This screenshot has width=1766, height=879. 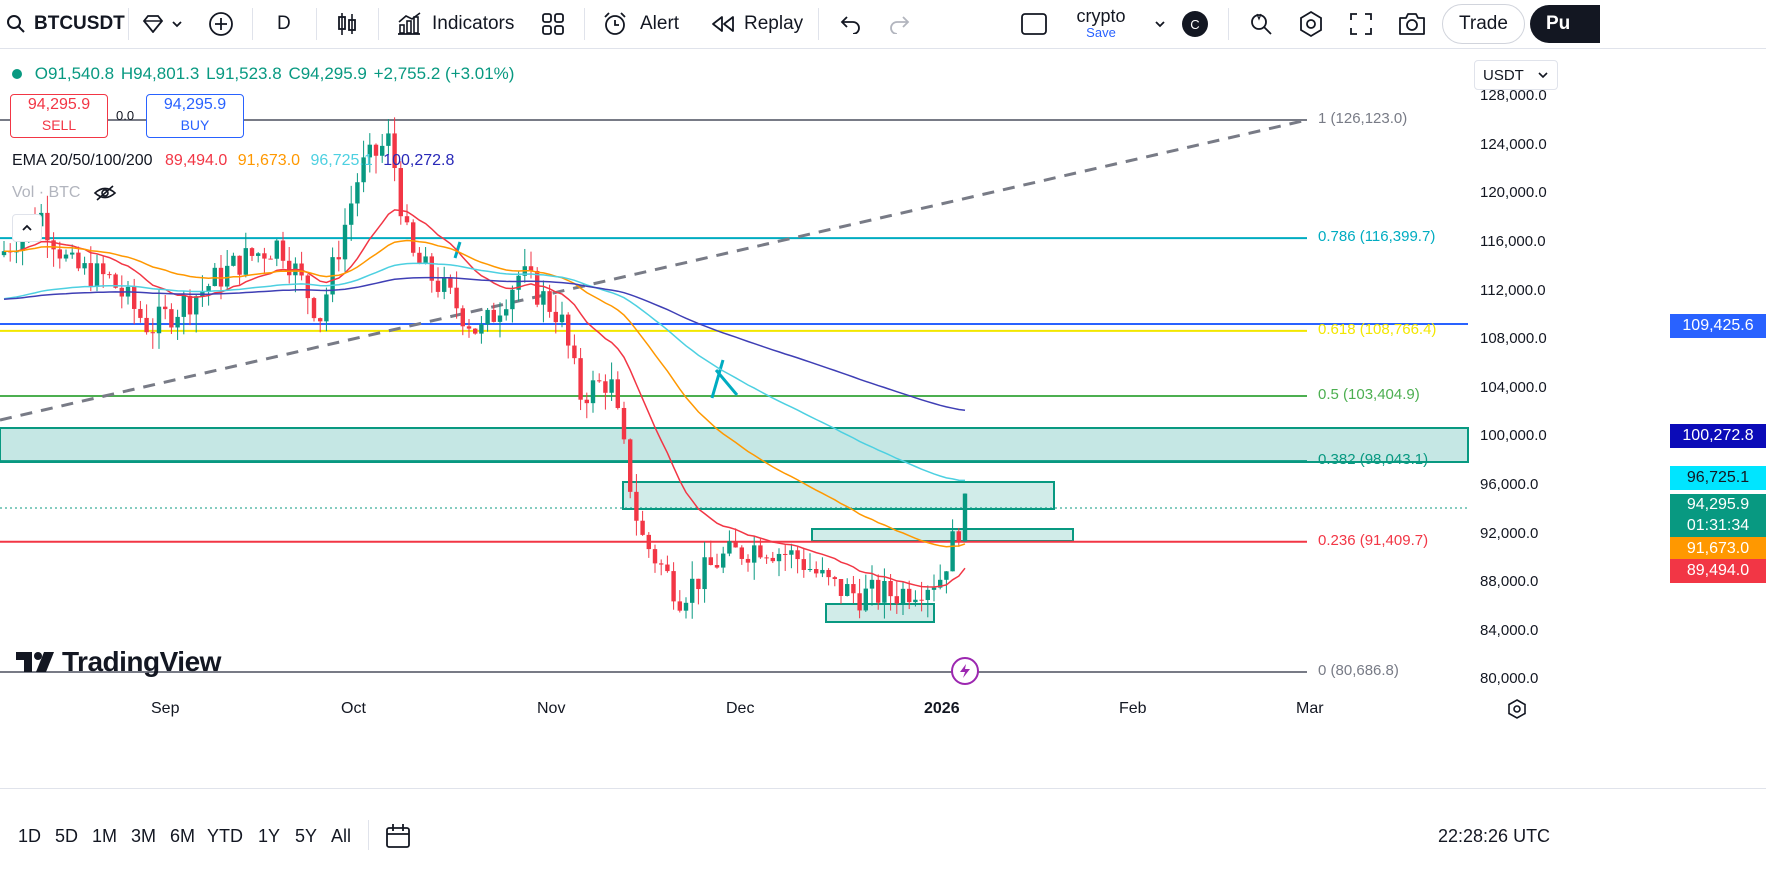 I want to click on gear-icon, so click(x=1517, y=709).